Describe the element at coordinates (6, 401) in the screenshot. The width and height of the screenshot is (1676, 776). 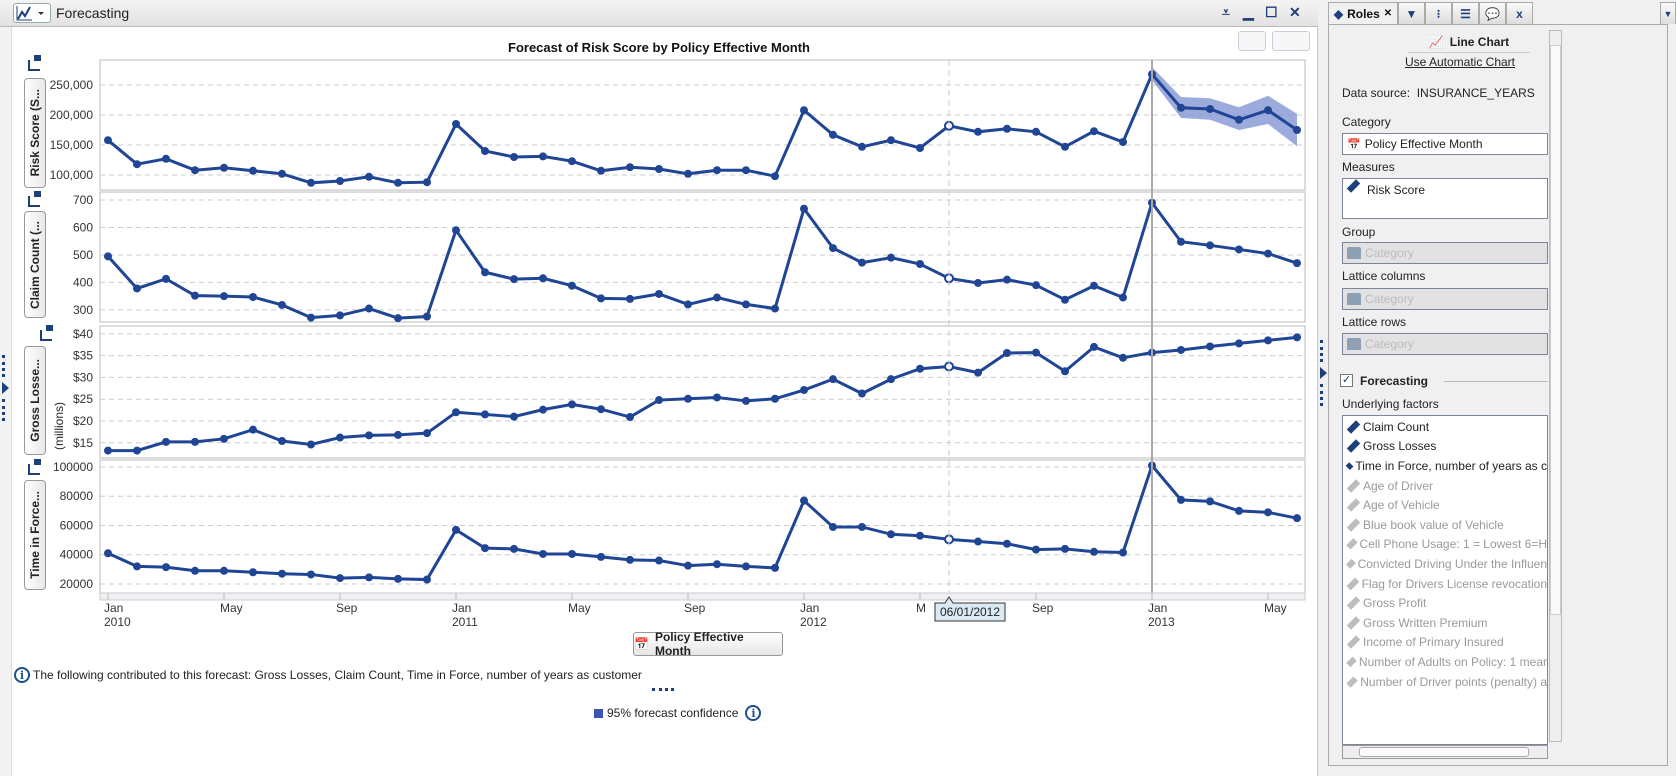
I see `left-collapse-strip` at that location.